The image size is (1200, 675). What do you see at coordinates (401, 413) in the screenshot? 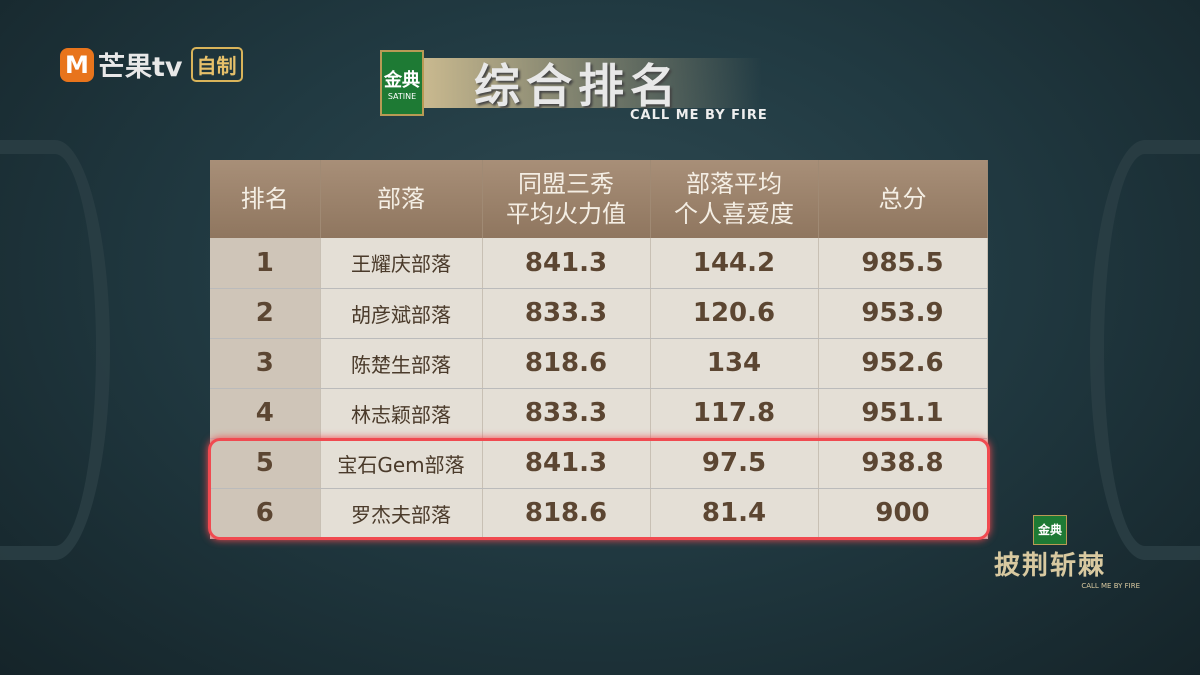
I see `tribe-cell: 林志颖部落` at bounding box center [401, 413].